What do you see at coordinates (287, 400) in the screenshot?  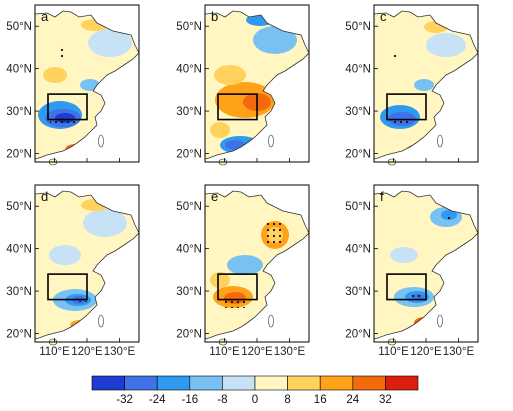 I see `colorbar-tick-label: 8` at bounding box center [287, 400].